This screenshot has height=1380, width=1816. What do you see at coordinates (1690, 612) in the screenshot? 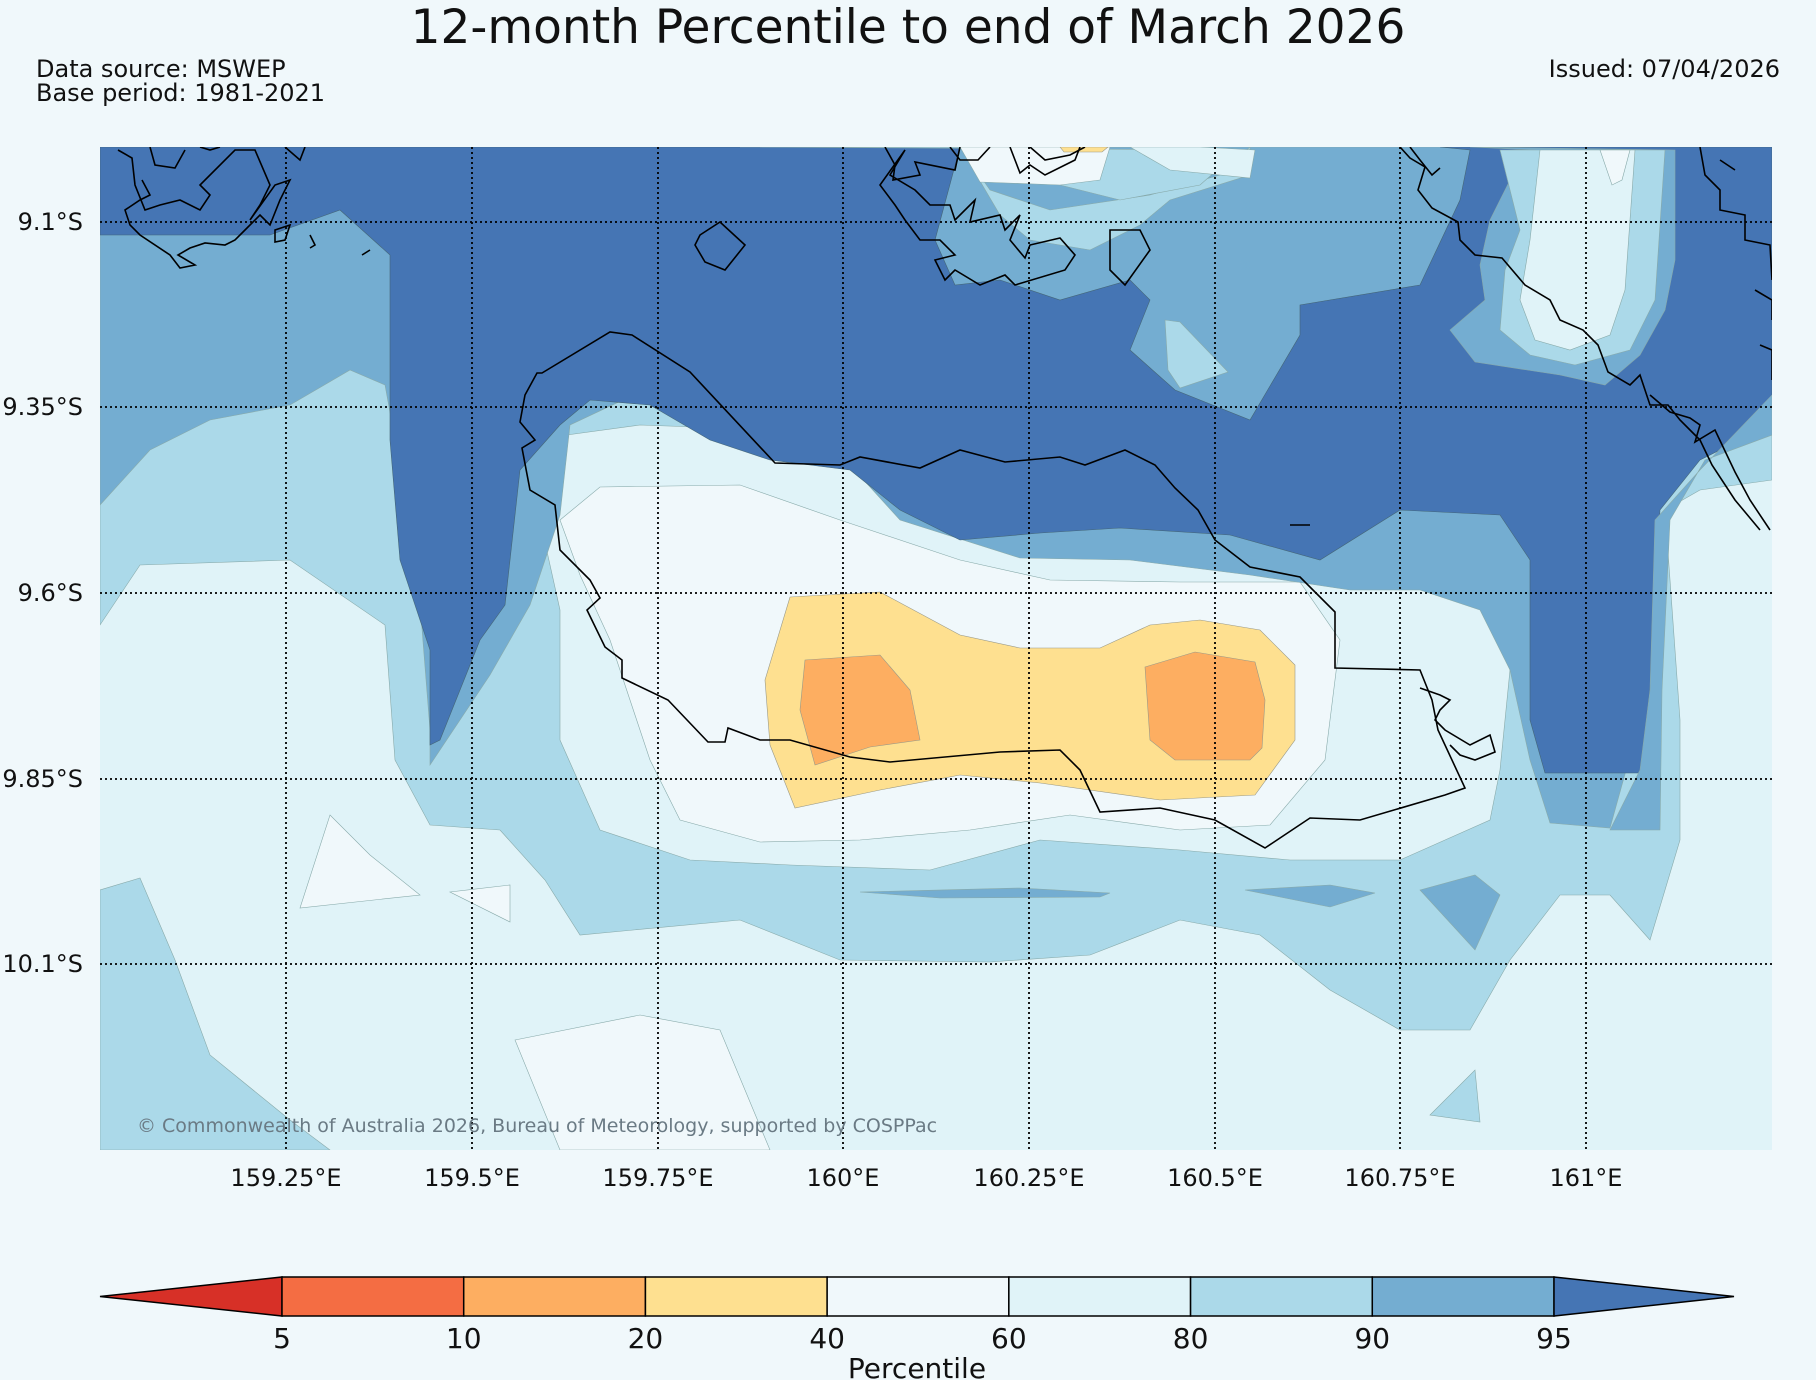
I see `contour-90-95-east-strip` at bounding box center [1690, 612].